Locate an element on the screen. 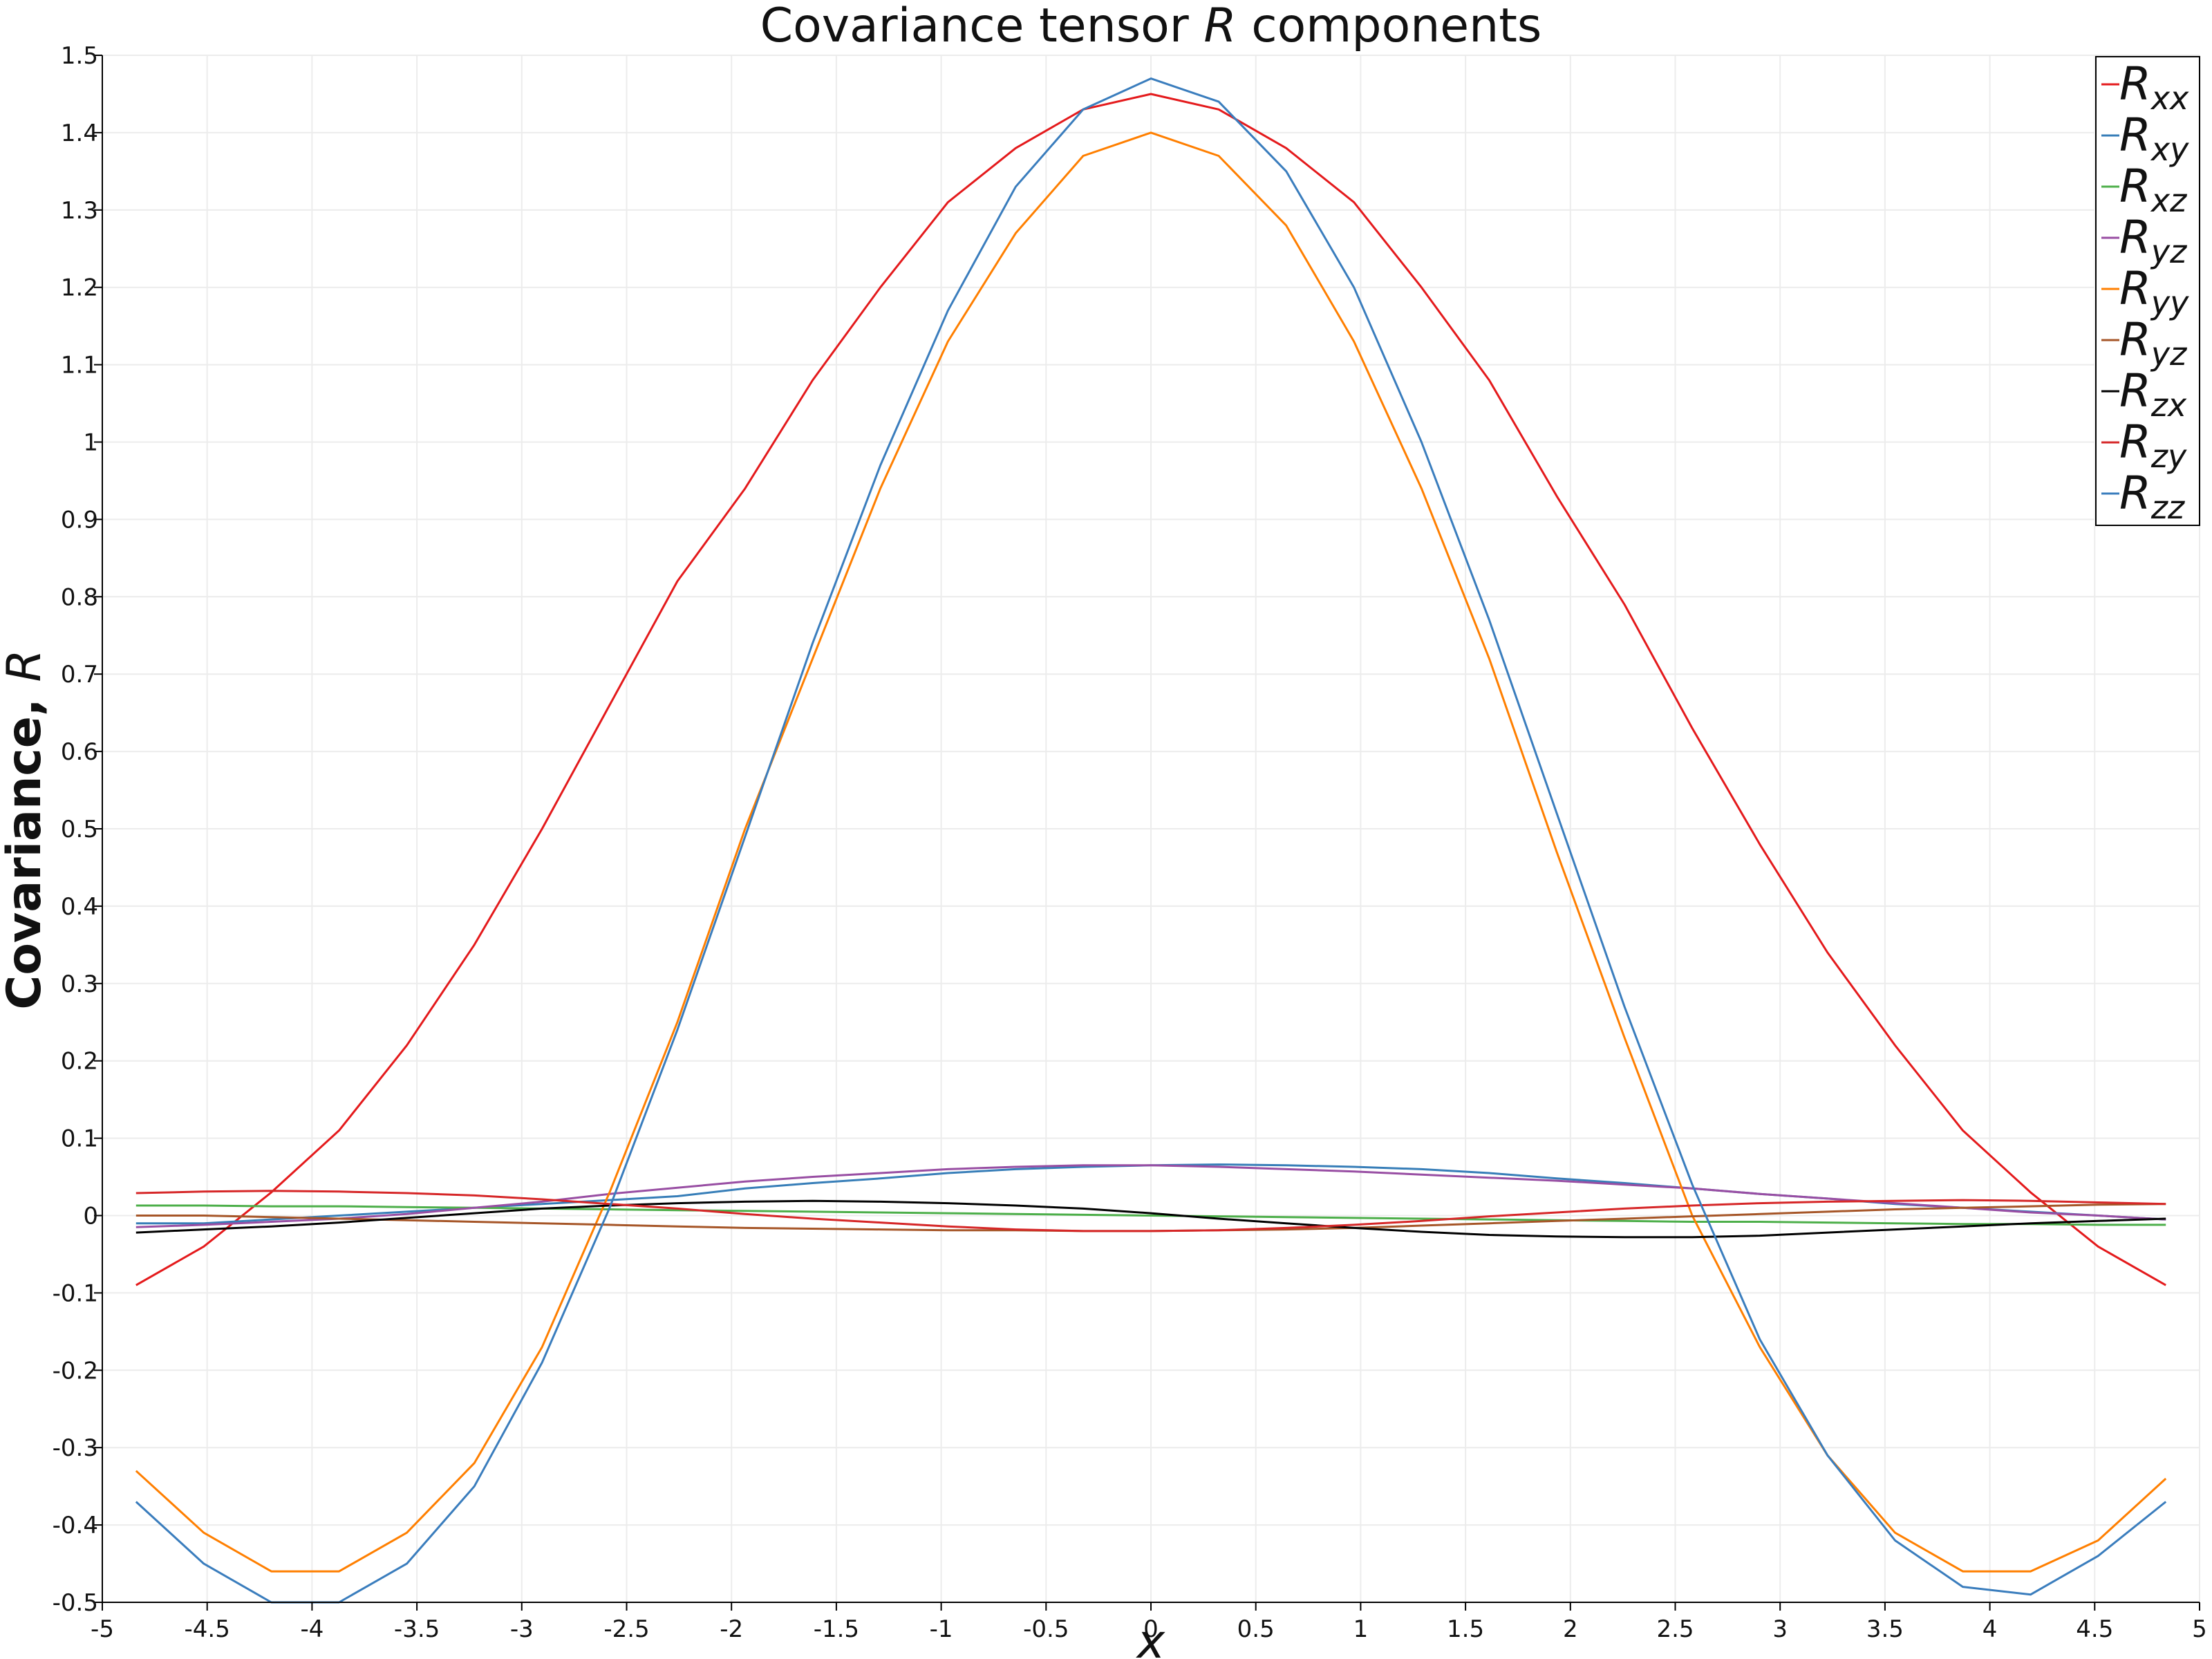 The height and width of the screenshot is (1659, 2212). chart-title-main: Covariance tensor is located at coordinates (982, 26).